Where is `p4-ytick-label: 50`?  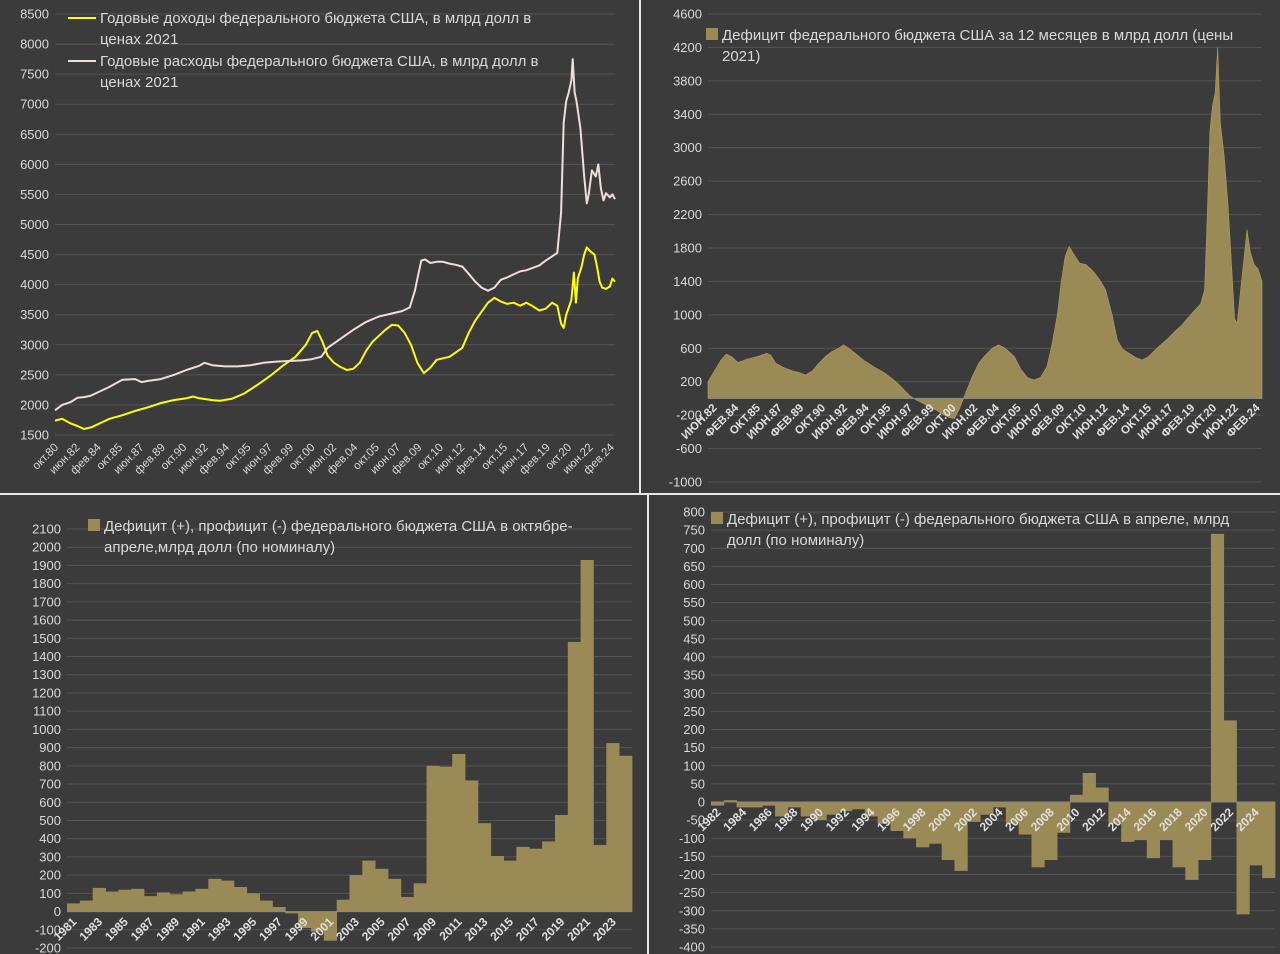
p4-ytick-label: 50 is located at coordinates (698, 783).